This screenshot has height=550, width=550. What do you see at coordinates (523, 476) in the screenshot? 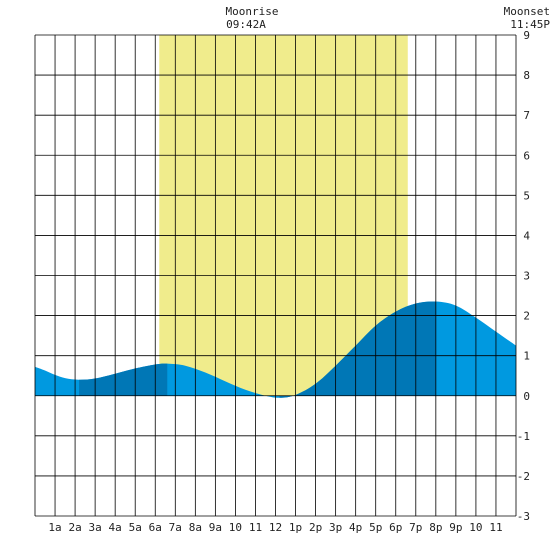
I see `y-tick-label: -2` at bounding box center [523, 476].